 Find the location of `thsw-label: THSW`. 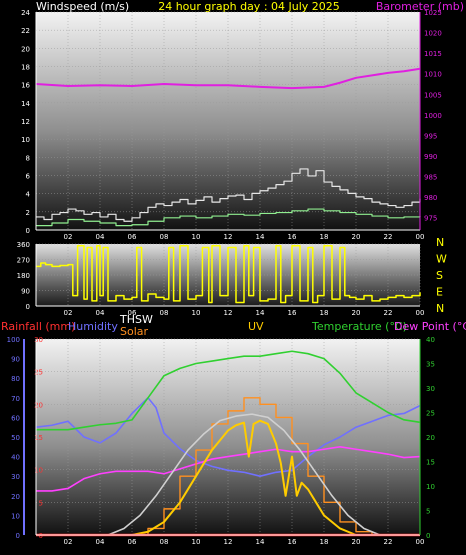

thsw-label: THSW is located at coordinates (136, 319).